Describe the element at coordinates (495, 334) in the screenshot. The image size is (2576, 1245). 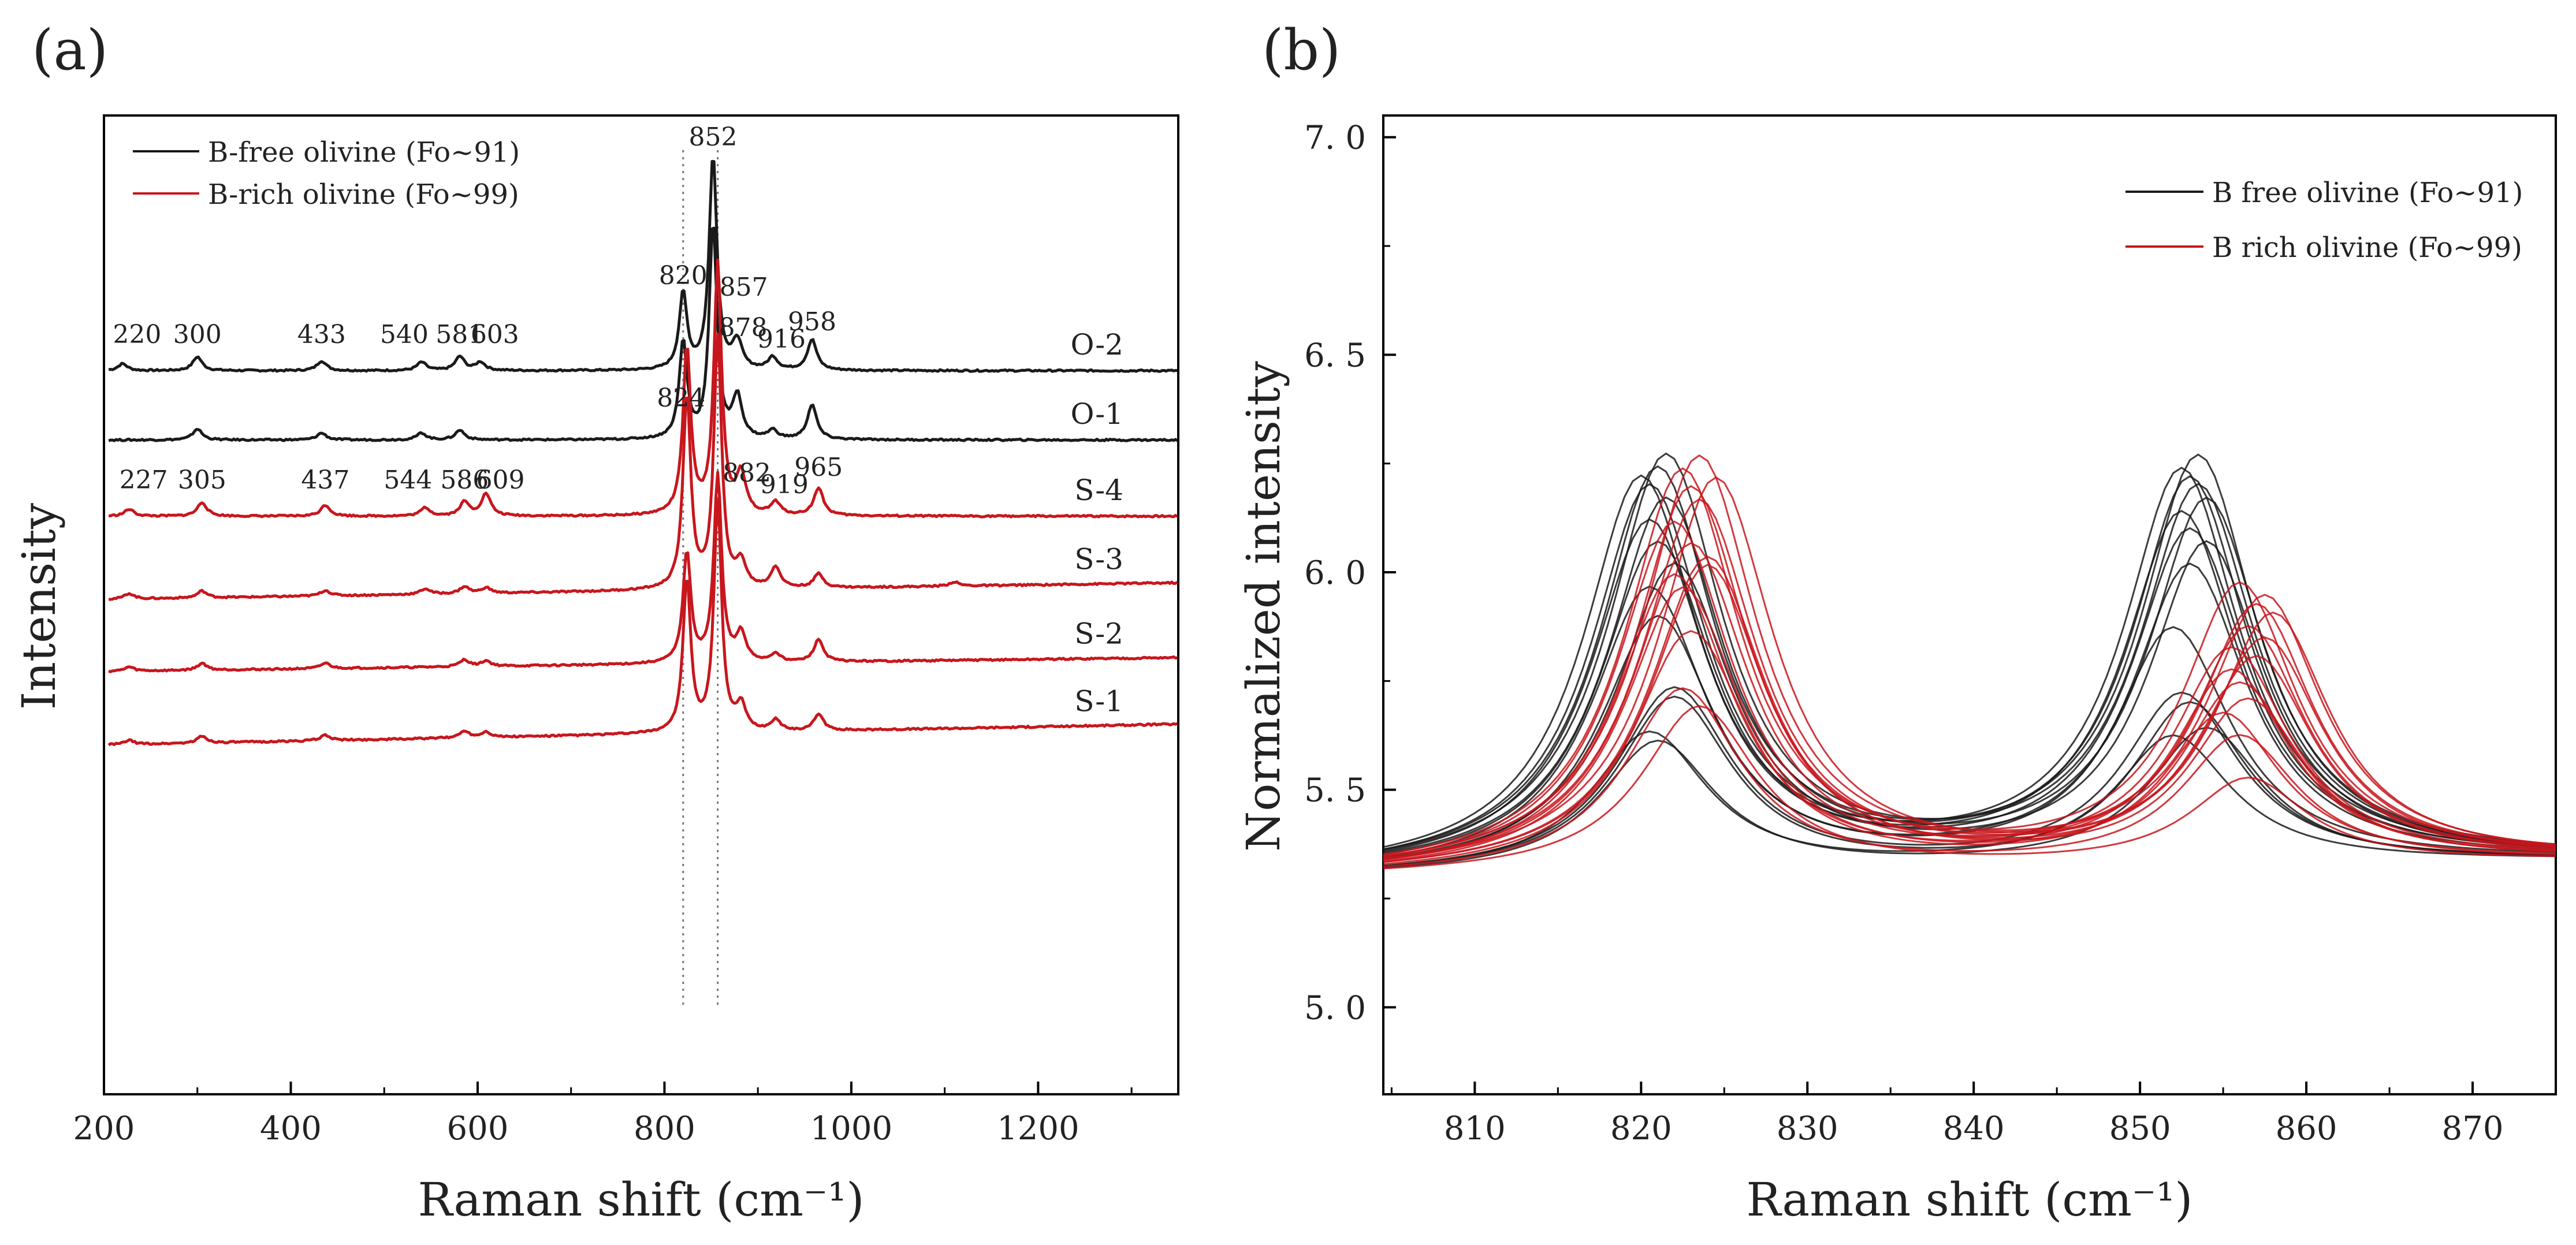
I see `peak-label: 603` at that location.